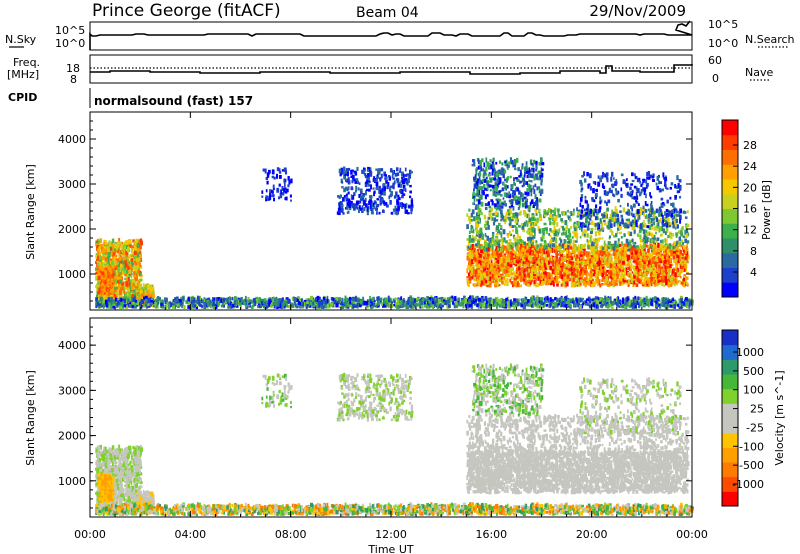 Image resolution: width=800 pixels, height=554 pixels. I want to click on cpid-program: normalsound (fast) 157, so click(173, 101).